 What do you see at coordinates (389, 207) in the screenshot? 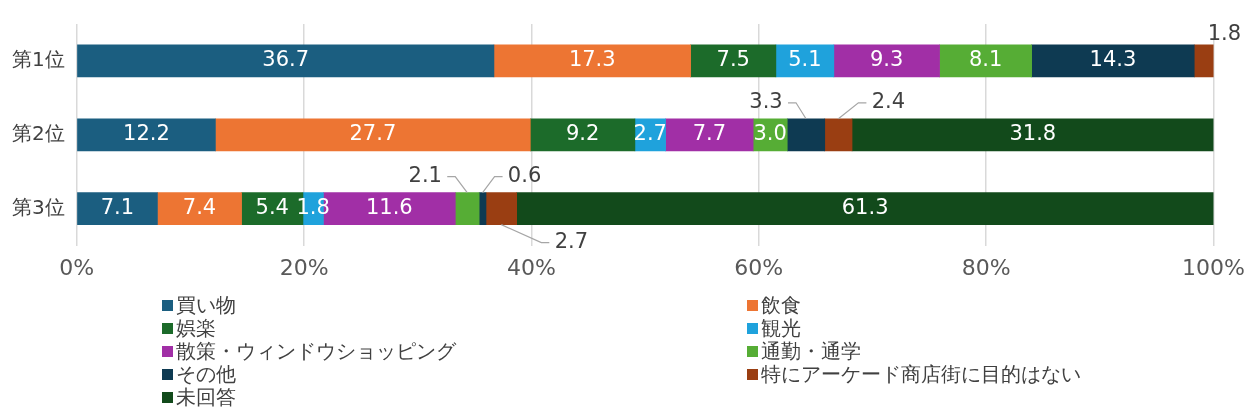
I see `data-label: 11.6` at bounding box center [389, 207].